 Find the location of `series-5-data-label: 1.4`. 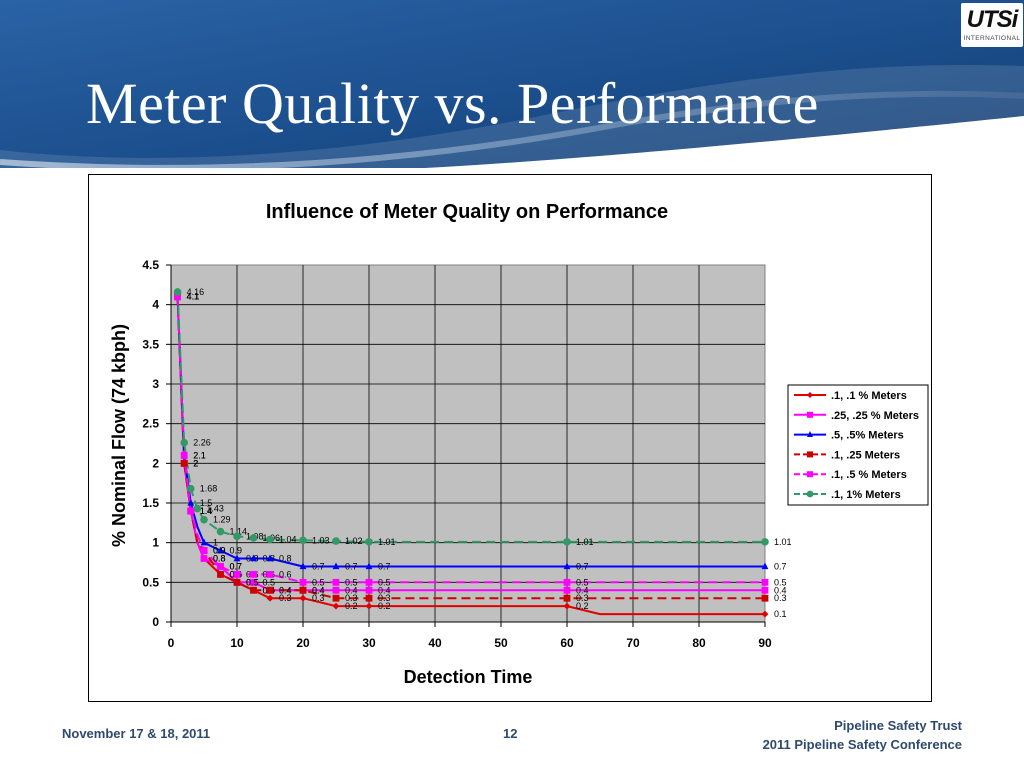

series-5-data-label: 1.4 is located at coordinates (206, 511).